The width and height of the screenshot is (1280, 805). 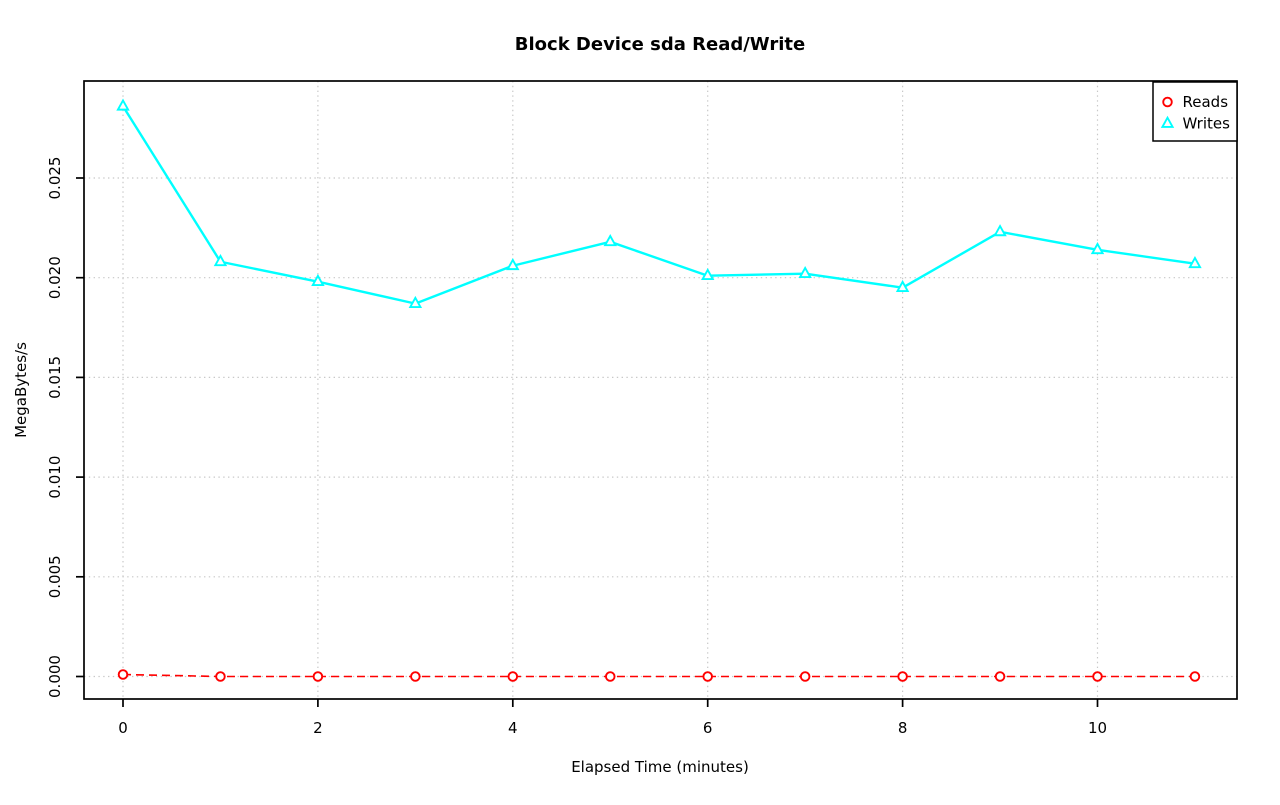 What do you see at coordinates (708, 728) in the screenshot?
I see `x-tick-label: 6` at bounding box center [708, 728].